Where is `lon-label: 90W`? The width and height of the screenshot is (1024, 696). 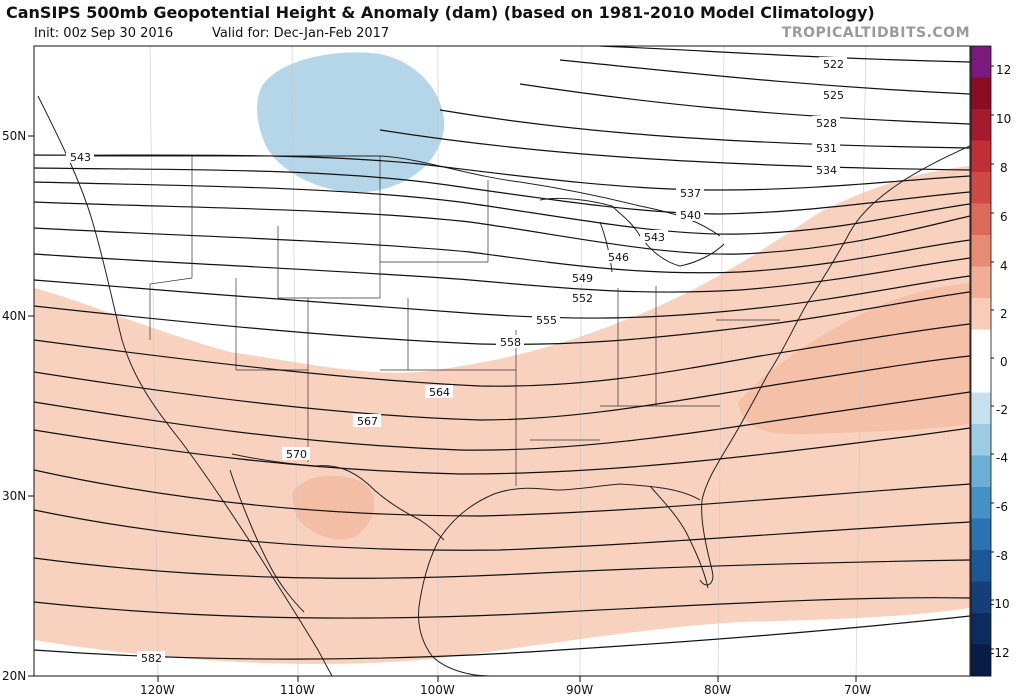
lon-label: 90W is located at coordinates (579, 689).